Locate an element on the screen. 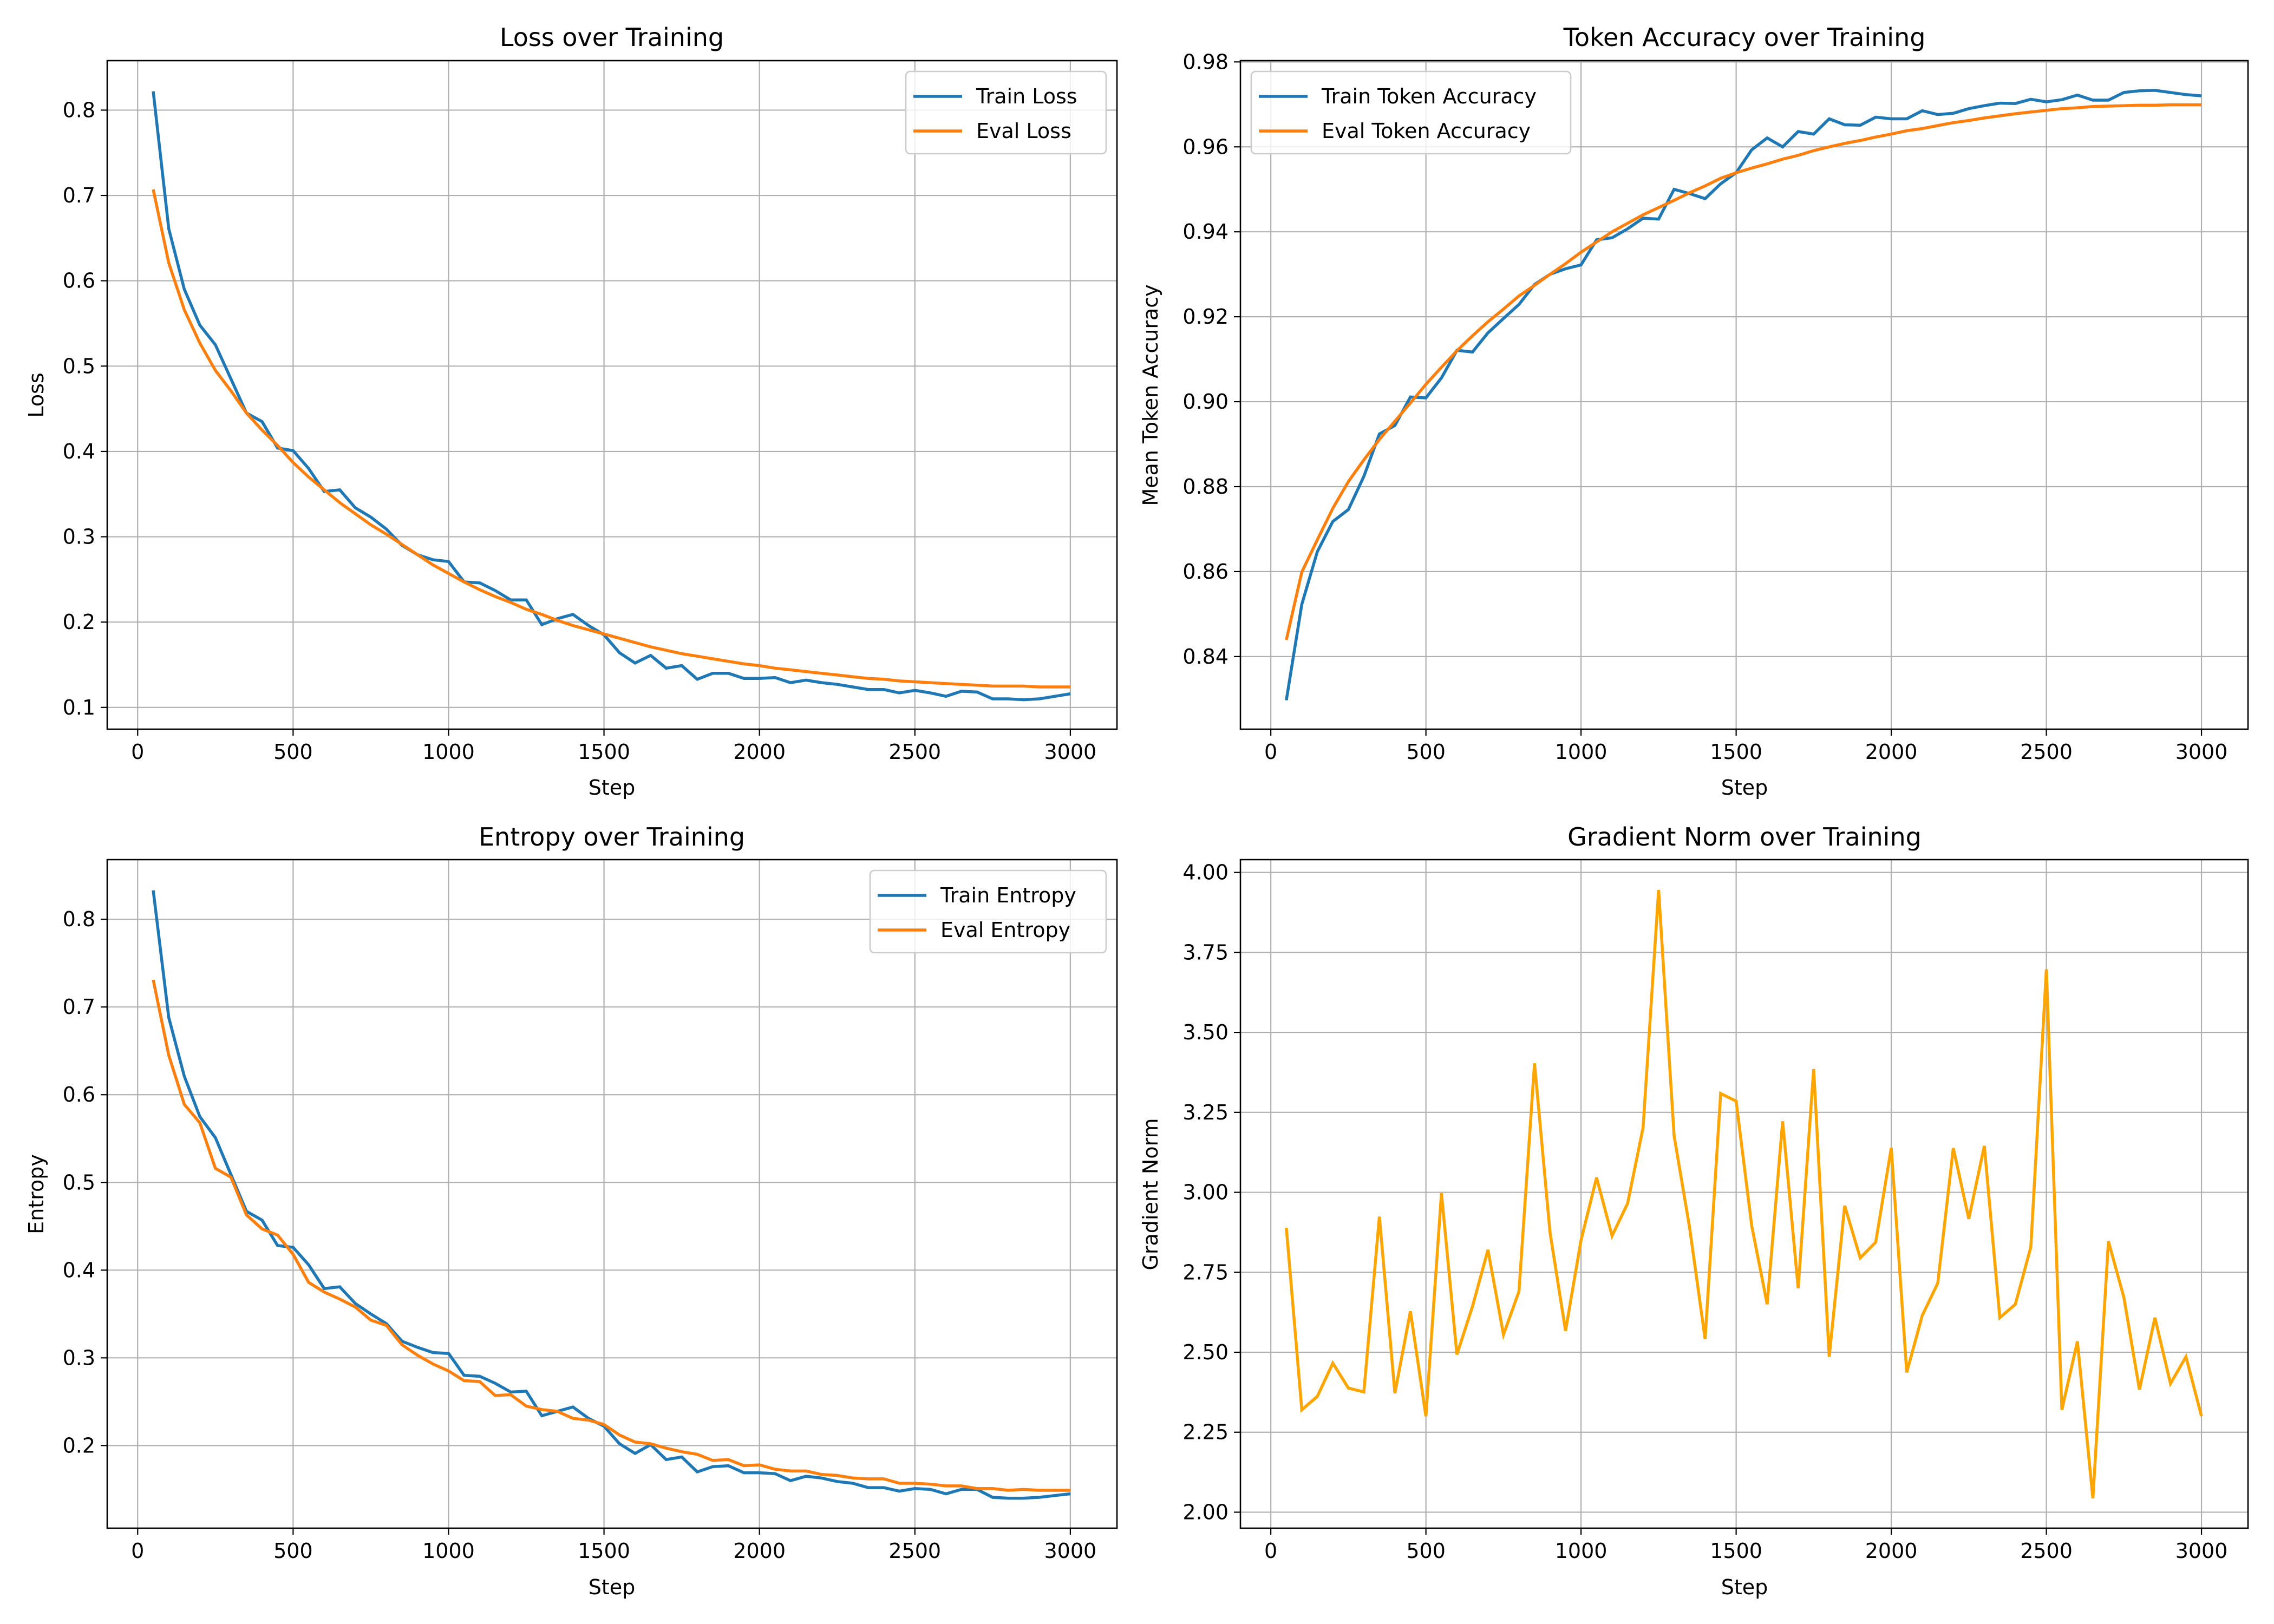 Image resolution: width=2274 pixels, height=1624 pixels. entropy-legend-label: Eval Entropy is located at coordinates (1005, 930).